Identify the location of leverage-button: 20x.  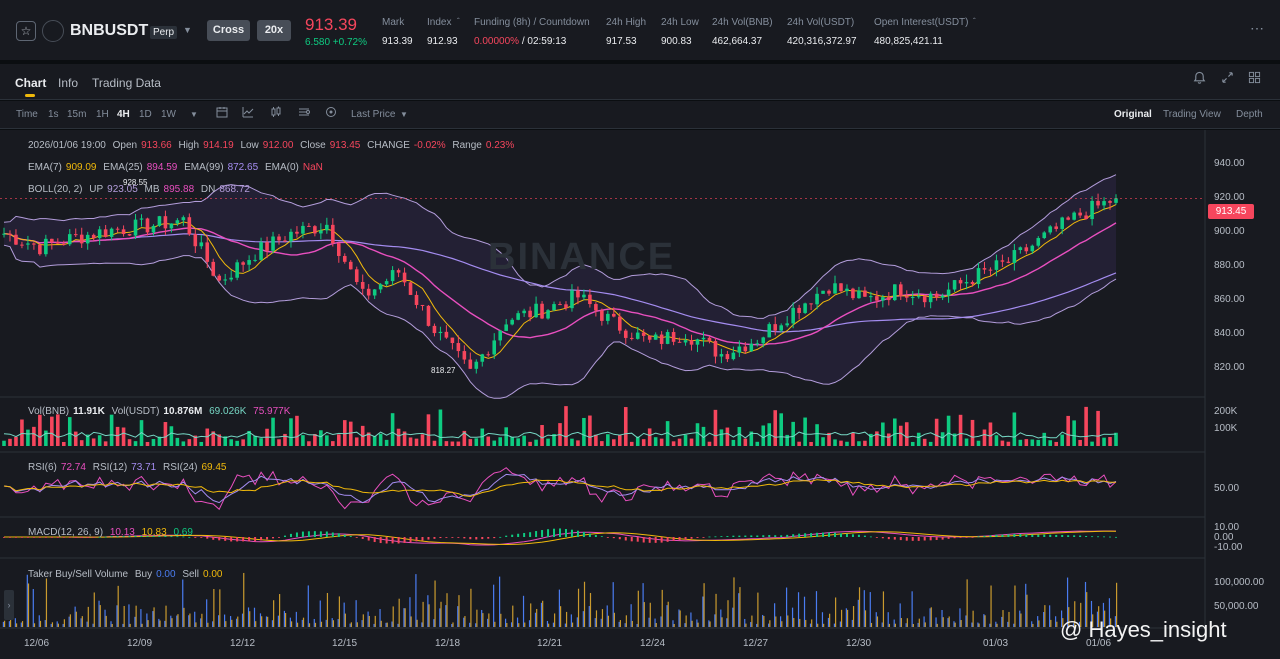
(274, 30).